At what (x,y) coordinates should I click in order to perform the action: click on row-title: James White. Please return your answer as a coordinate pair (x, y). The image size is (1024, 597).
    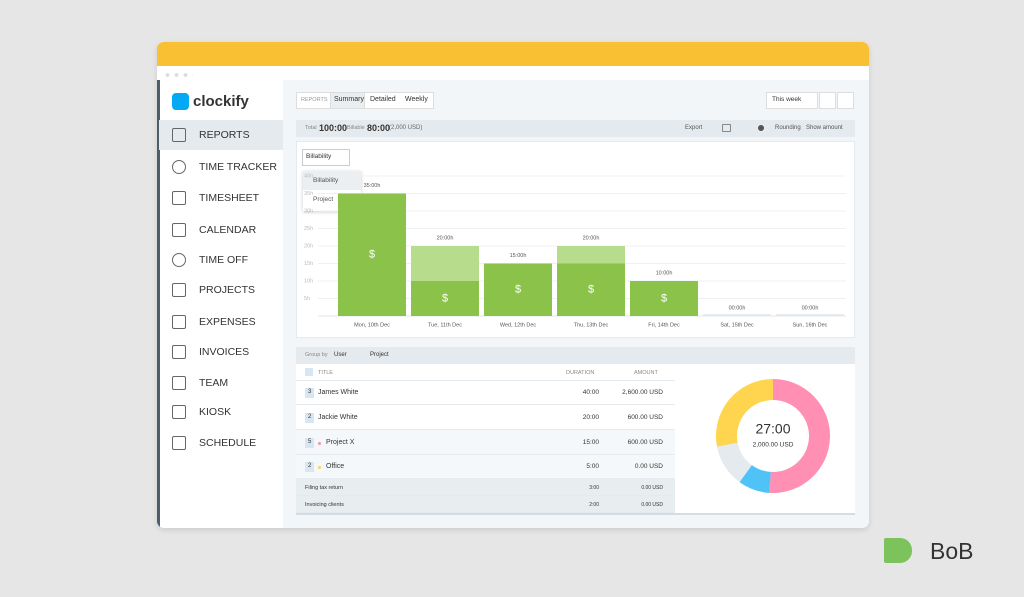
    Looking at the image, I should click on (338, 392).